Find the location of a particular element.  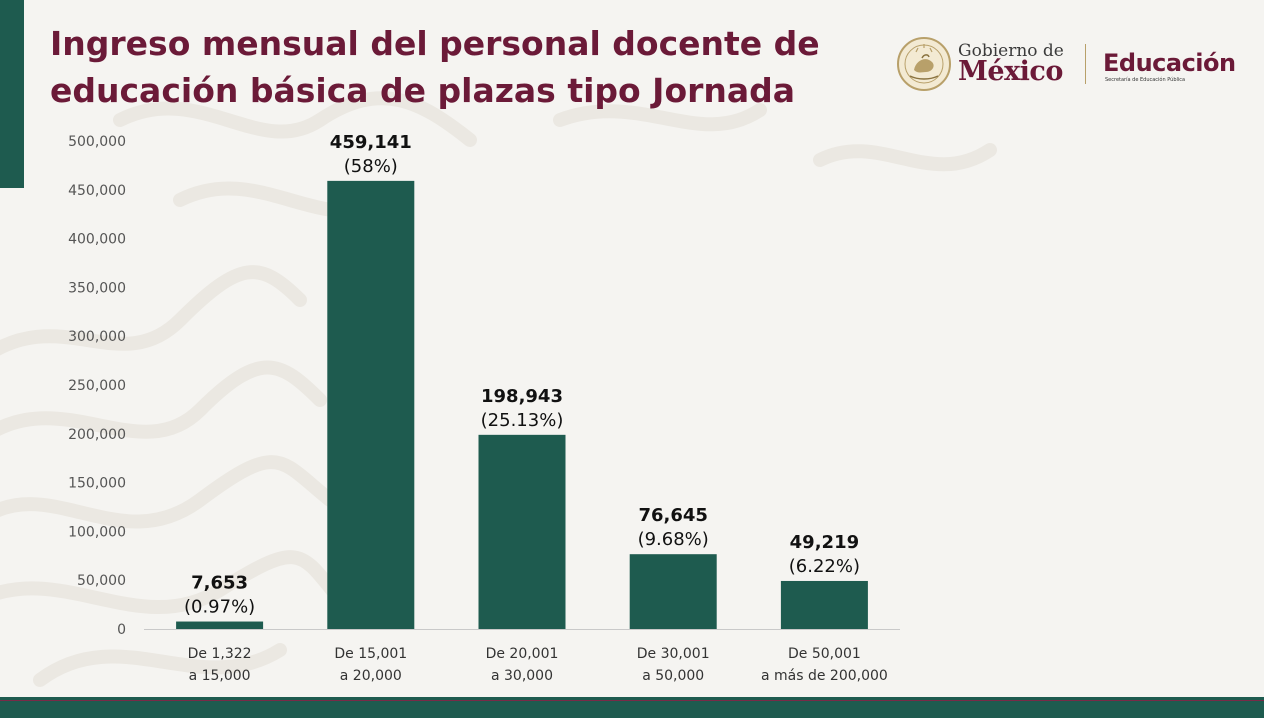

title-line-2: educación básica de plazas tipo Jornada is located at coordinates (423, 90).